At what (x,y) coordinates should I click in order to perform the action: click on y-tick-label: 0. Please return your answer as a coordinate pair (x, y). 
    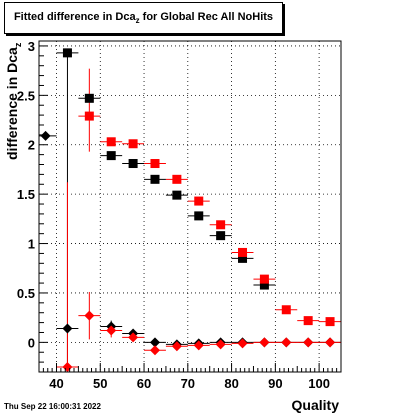
    Looking at the image, I should click on (31, 342).